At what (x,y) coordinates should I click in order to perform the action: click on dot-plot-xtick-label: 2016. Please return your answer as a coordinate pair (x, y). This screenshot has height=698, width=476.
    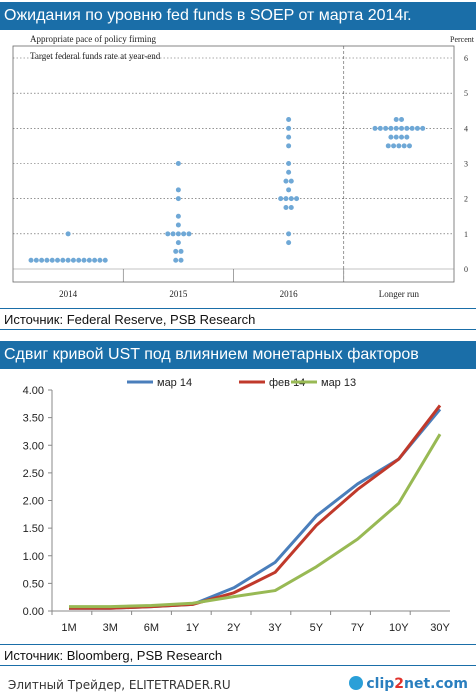
    Looking at the image, I should click on (289, 294).